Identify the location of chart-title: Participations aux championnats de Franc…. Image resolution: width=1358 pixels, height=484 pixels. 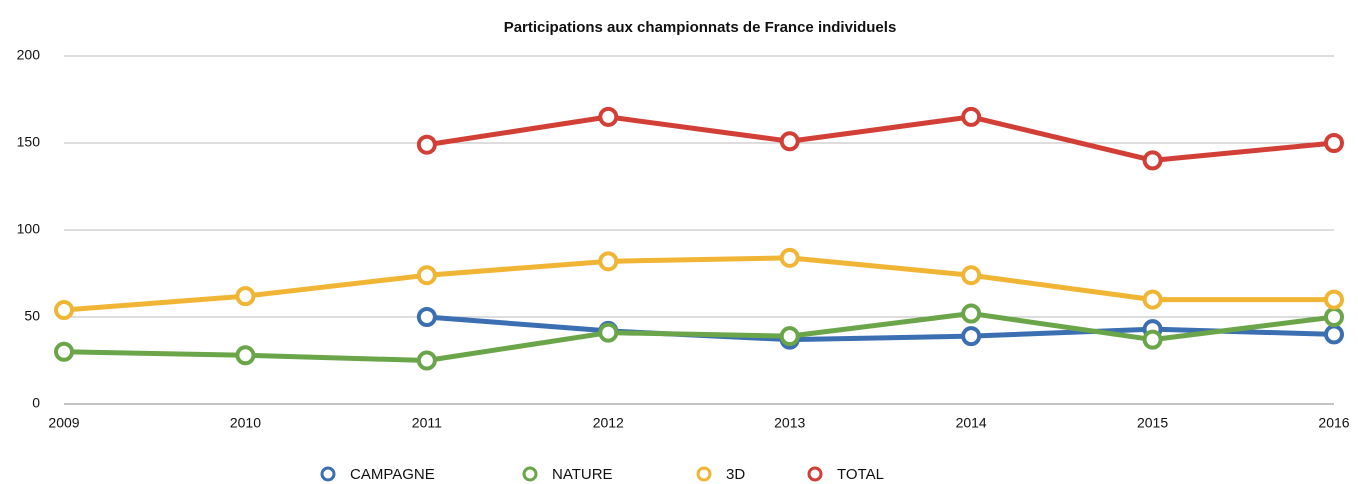
(700, 27).